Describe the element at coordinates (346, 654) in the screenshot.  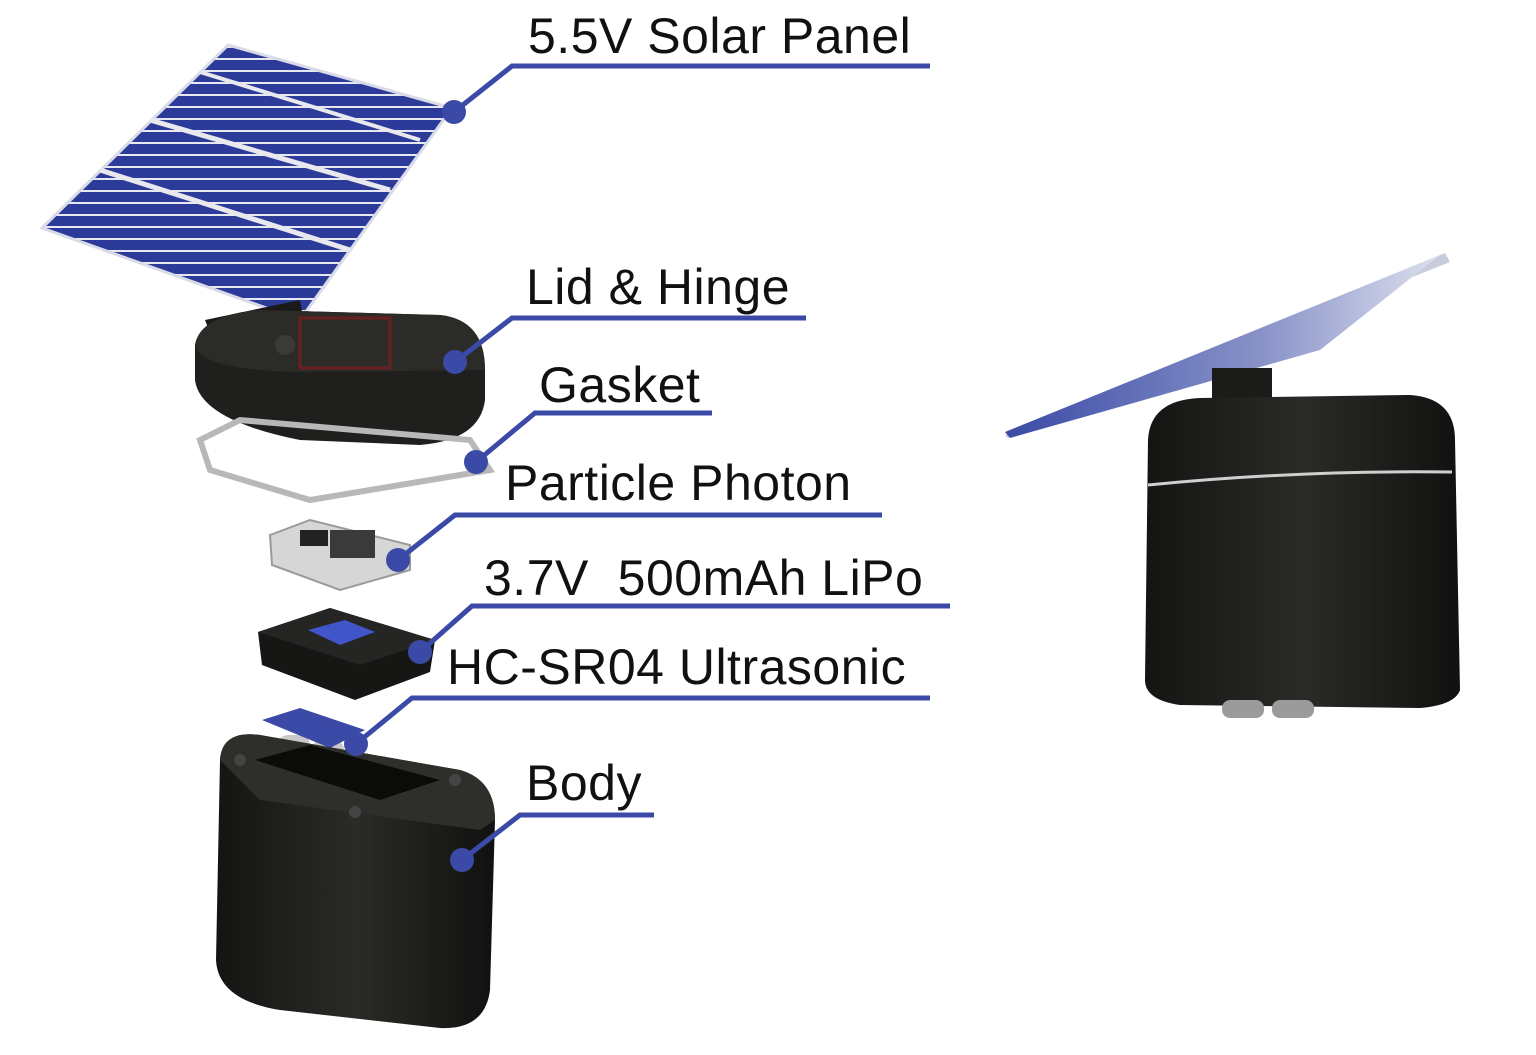
I see `lipo-battery-part` at that location.